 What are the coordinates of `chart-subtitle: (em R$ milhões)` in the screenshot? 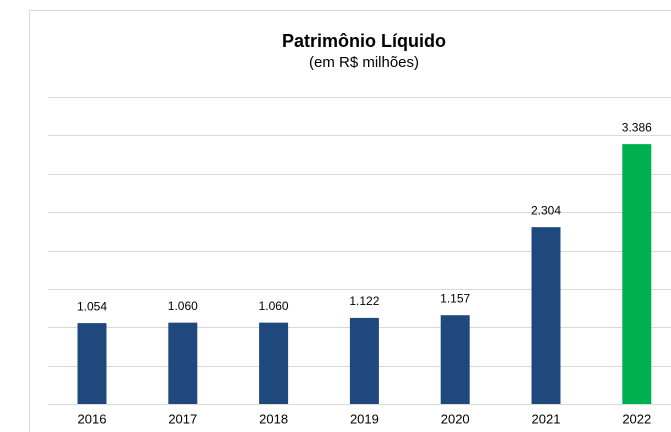 It's located at (364, 62).